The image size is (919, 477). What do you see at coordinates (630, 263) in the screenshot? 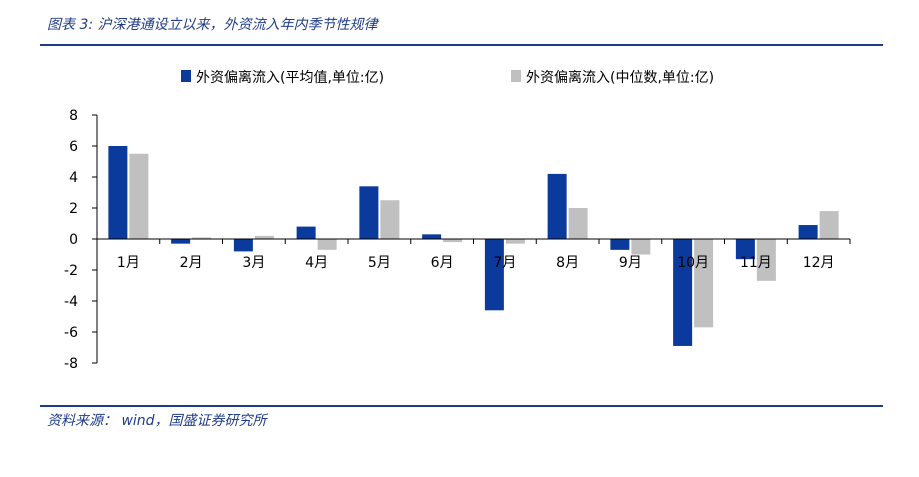
I see `x-tick-label: 9月` at bounding box center [630, 263].